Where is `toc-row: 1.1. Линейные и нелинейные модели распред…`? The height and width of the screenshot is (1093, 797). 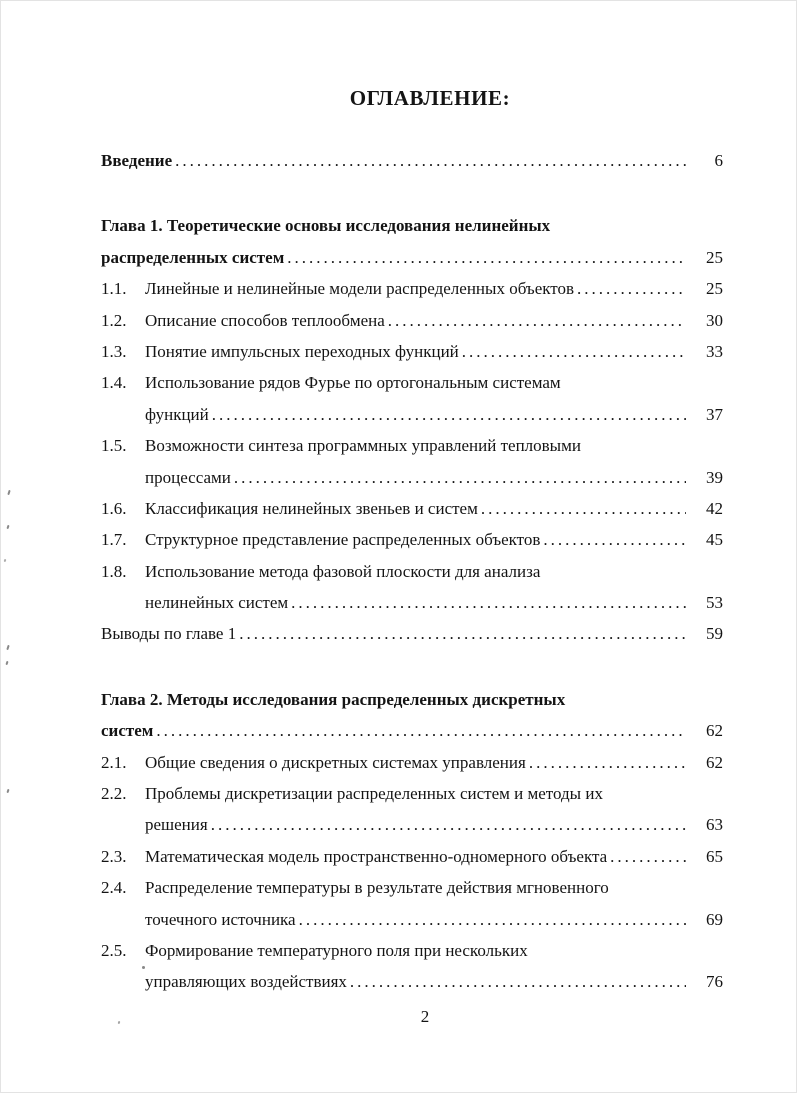
toc-row: 1.1. Линейные и нелинейные модели распред… is located at coordinates (412, 288).